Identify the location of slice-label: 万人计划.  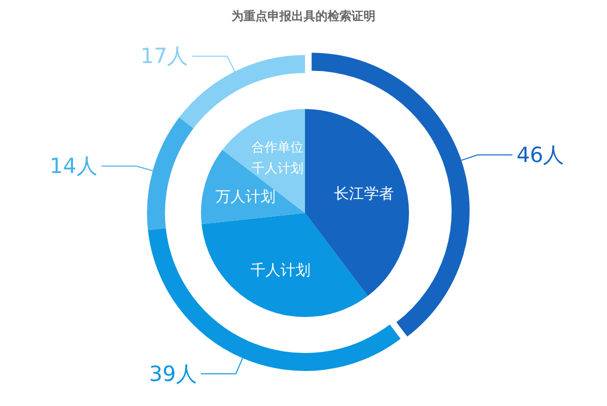
(245, 197).